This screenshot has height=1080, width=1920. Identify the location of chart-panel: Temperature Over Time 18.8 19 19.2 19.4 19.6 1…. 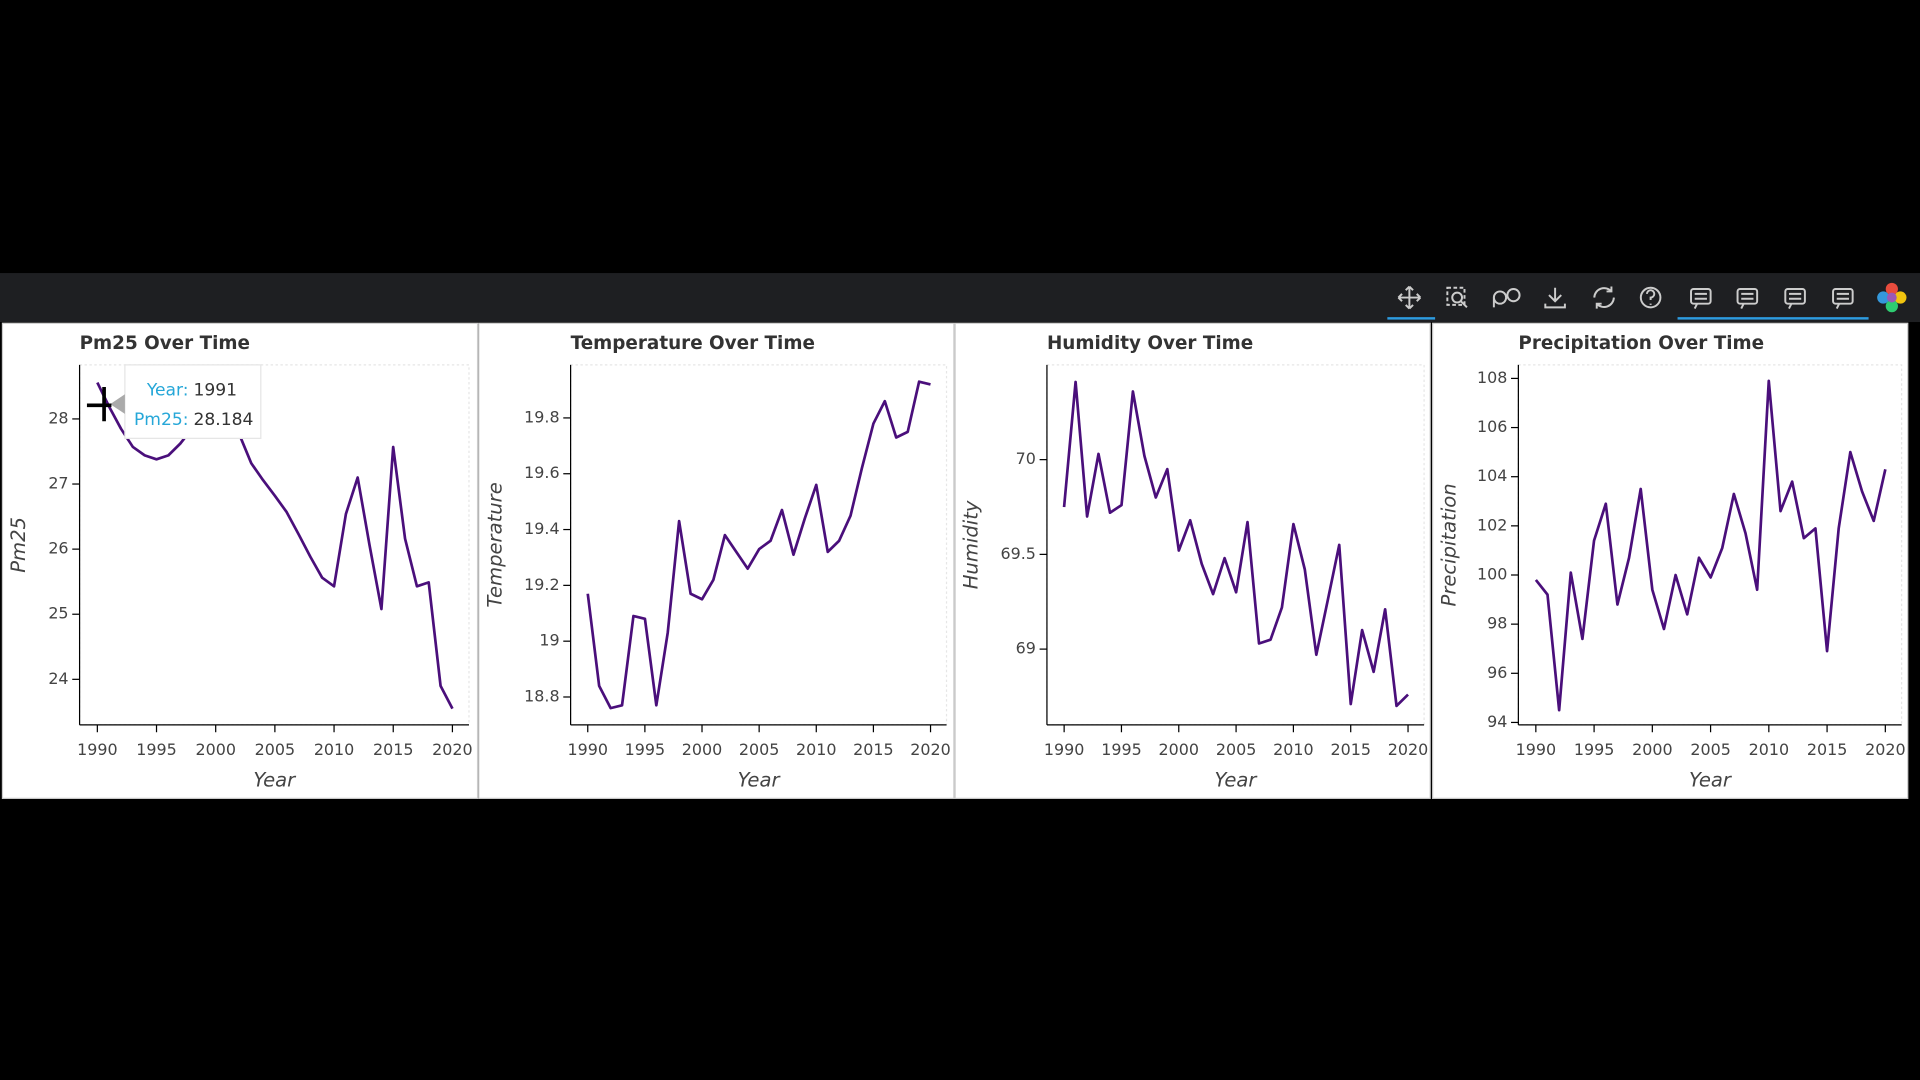
(716, 560).